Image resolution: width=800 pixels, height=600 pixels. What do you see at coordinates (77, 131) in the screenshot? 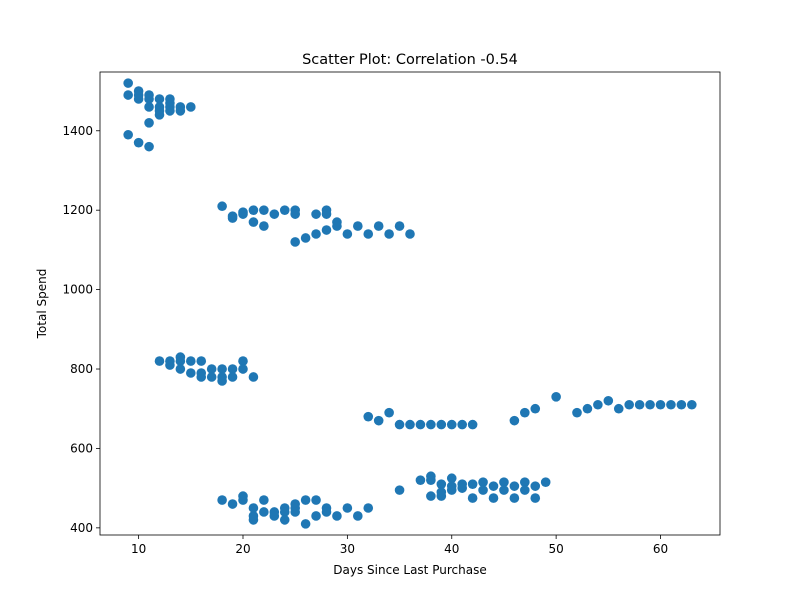
I see `y-tick-label-5: 1400` at bounding box center [77, 131].